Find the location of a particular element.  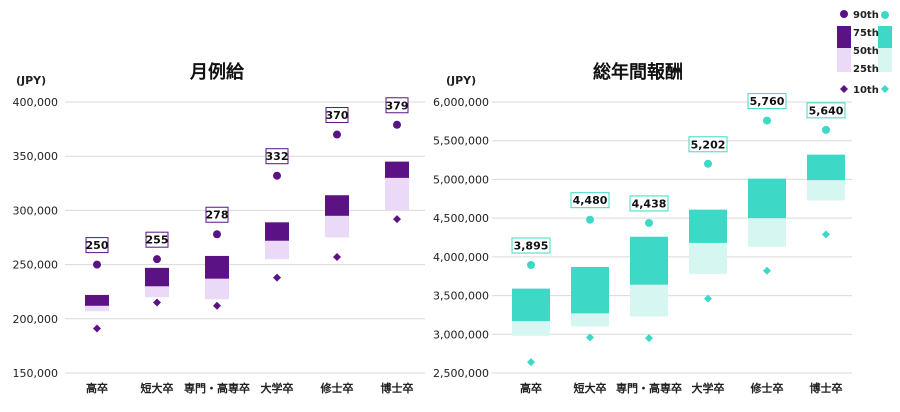

legend-lower-box-teal is located at coordinates (885, 60).